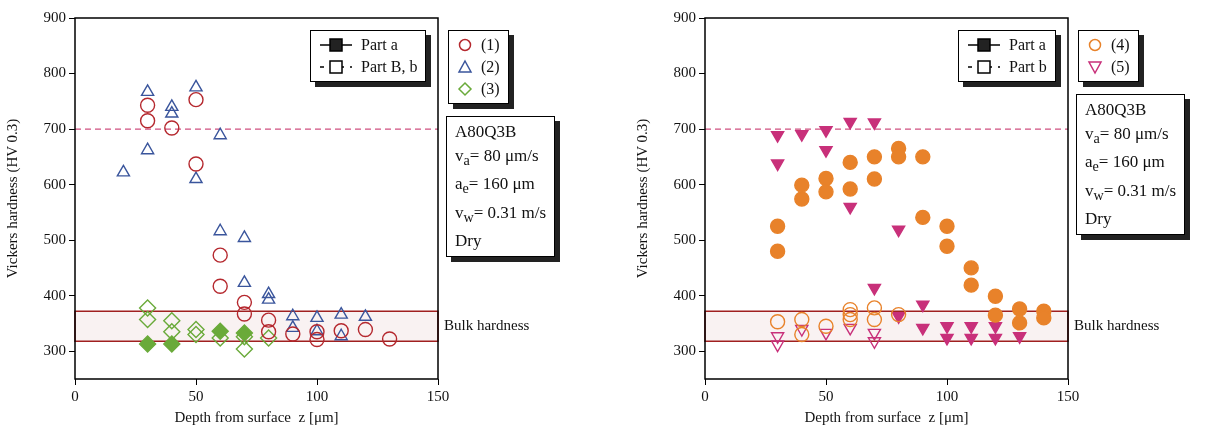  What do you see at coordinates (1120, 45) in the screenshot?
I see `legend-label: (4)` at bounding box center [1120, 45].